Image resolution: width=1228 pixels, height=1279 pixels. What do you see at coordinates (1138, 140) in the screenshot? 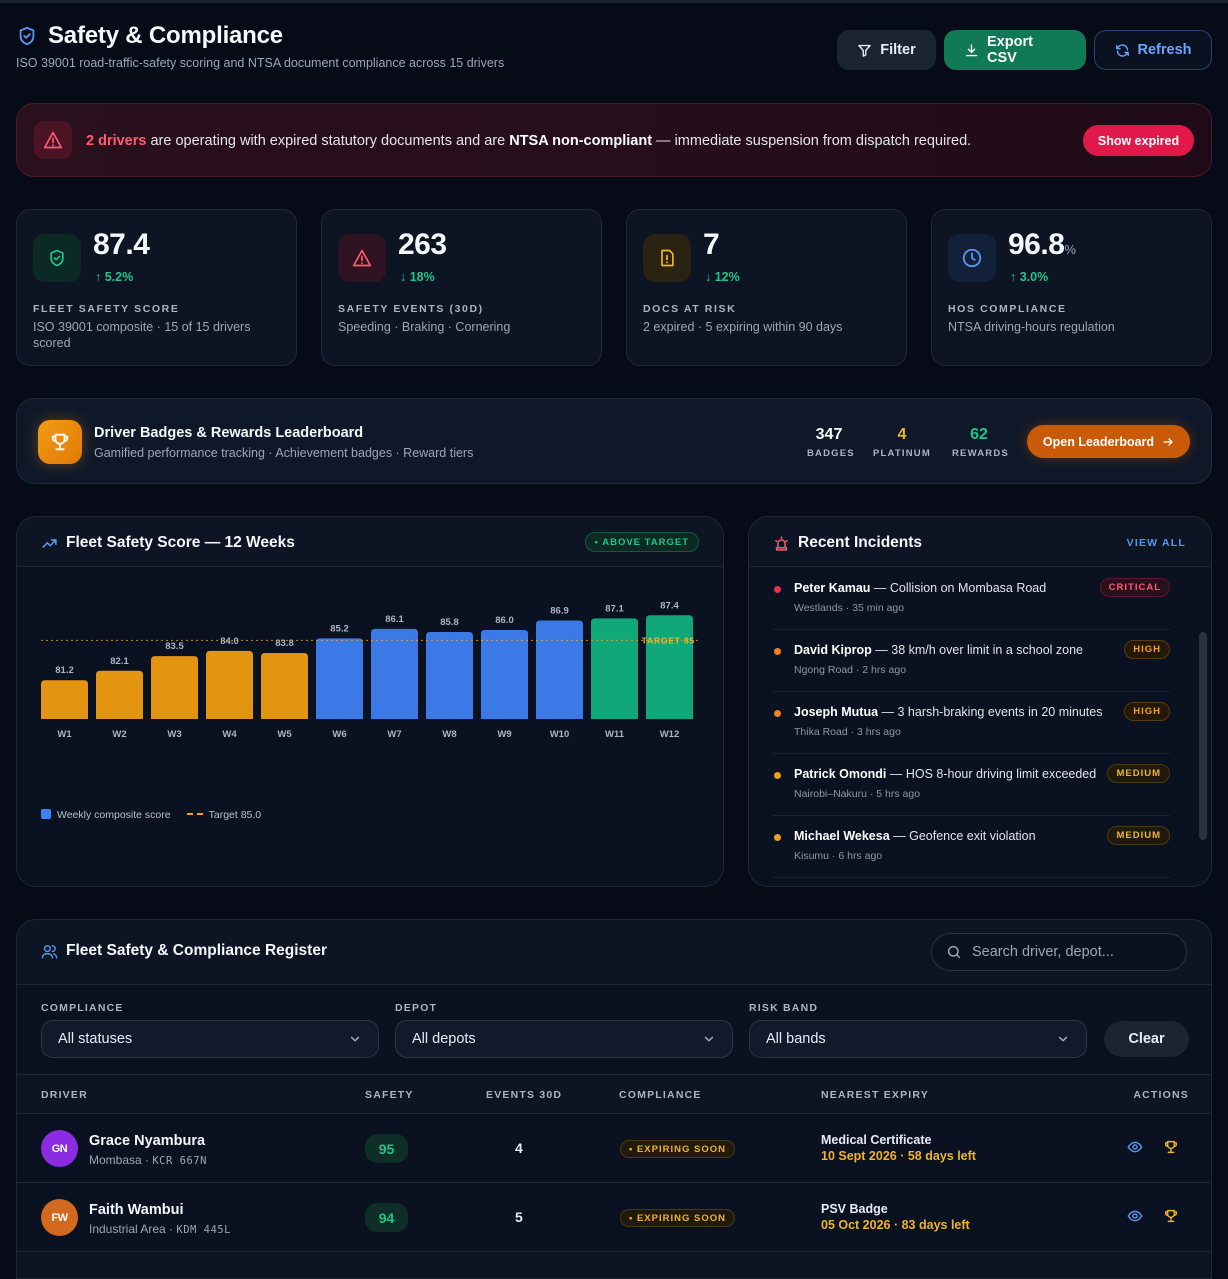
I see `show-expired-button: Show expired` at bounding box center [1138, 140].